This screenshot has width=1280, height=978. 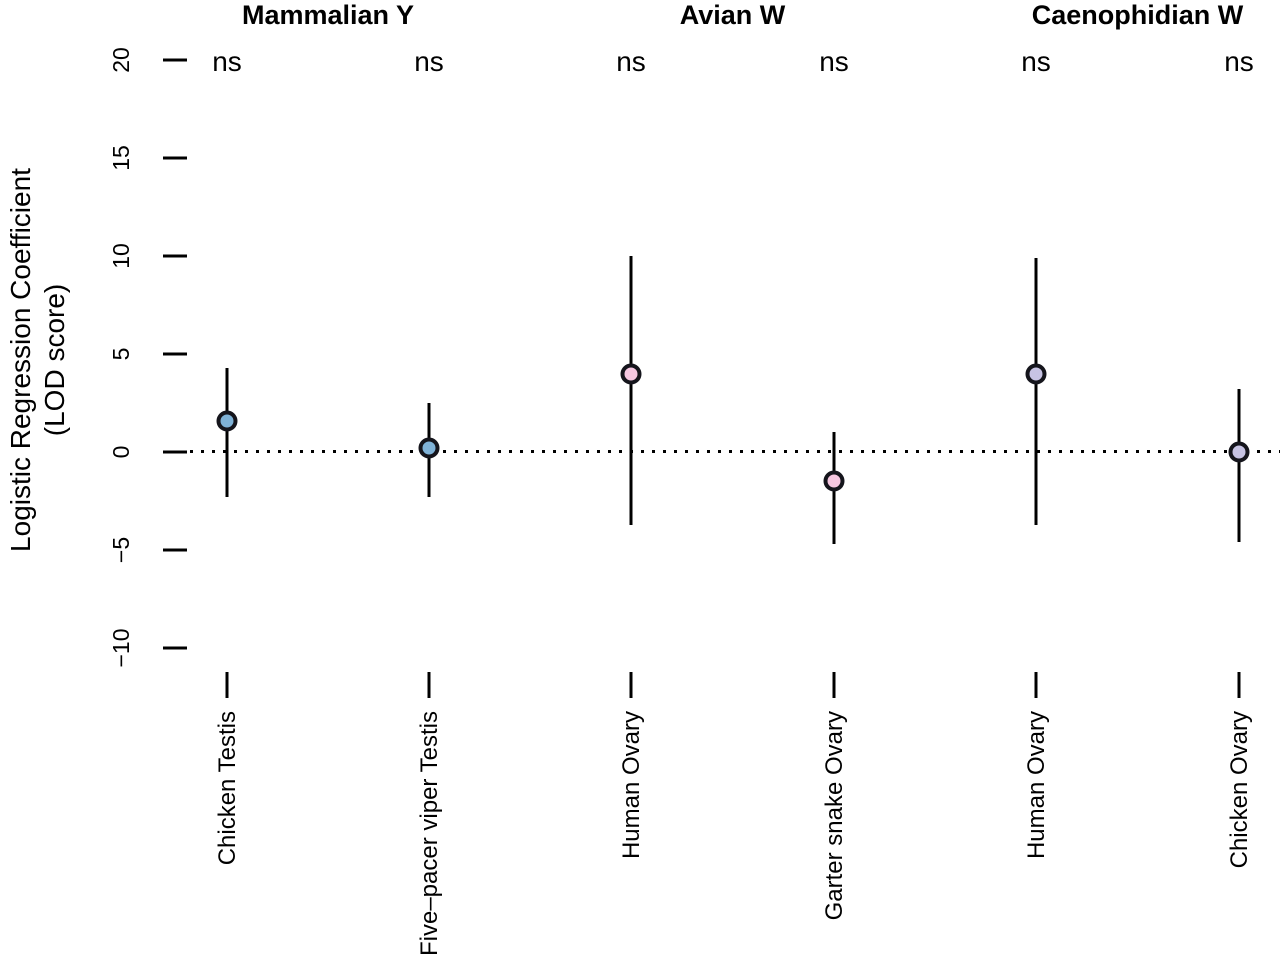 I want to click on y-tick-label: −5, so click(x=121, y=550).